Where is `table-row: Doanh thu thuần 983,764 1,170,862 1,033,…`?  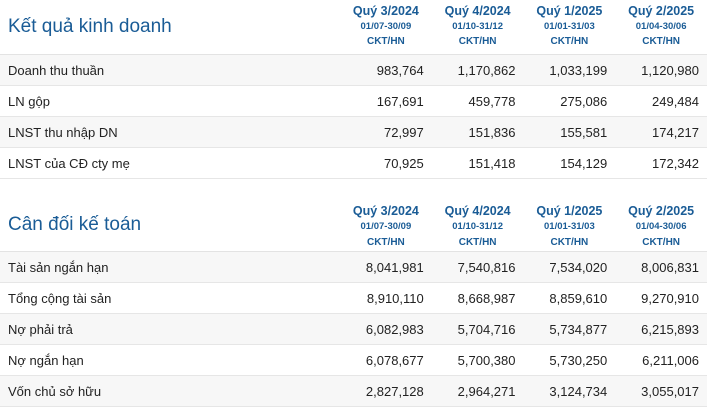 table-row: Doanh thu thuần 983,764 1,170,862 1,033,… is located at coordinates (353, 70).